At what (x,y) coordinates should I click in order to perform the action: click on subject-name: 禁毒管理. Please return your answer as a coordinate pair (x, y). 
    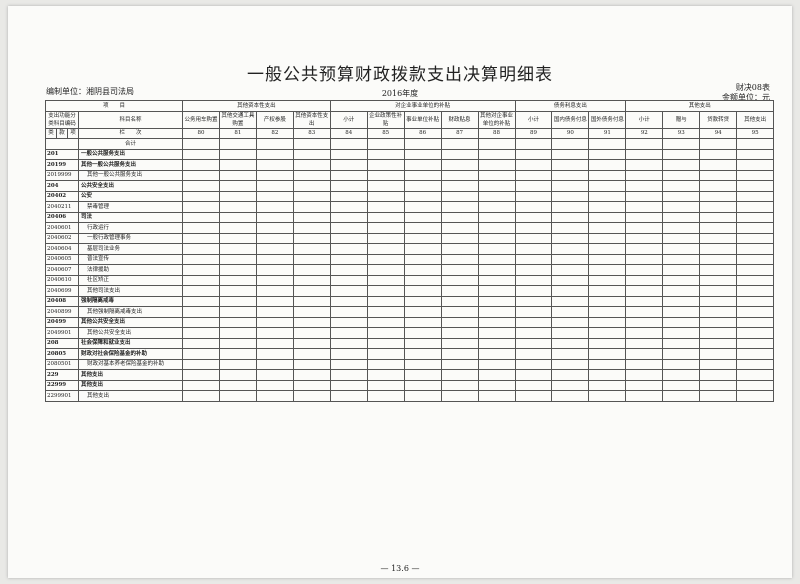
    Looking at the image, I should click on (130, 207).